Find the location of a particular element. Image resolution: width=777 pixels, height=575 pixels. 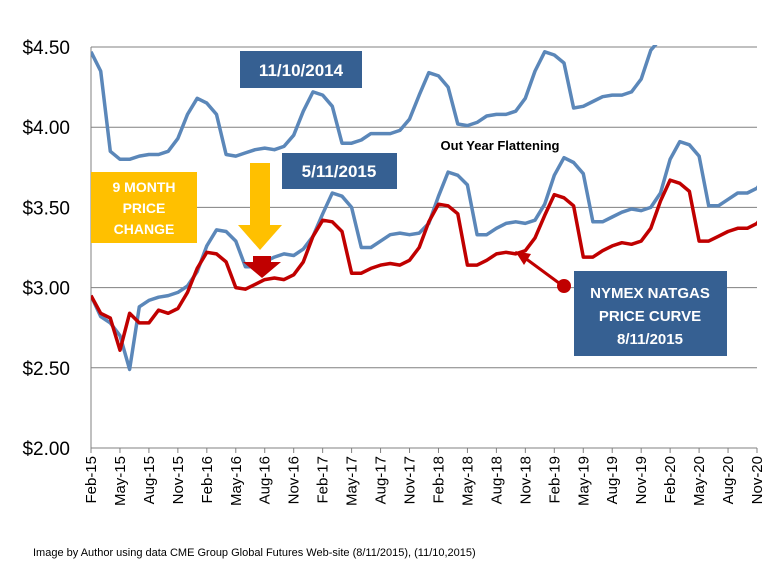

x-tick-label: Aug-15 is located at coordinates (149, 480).